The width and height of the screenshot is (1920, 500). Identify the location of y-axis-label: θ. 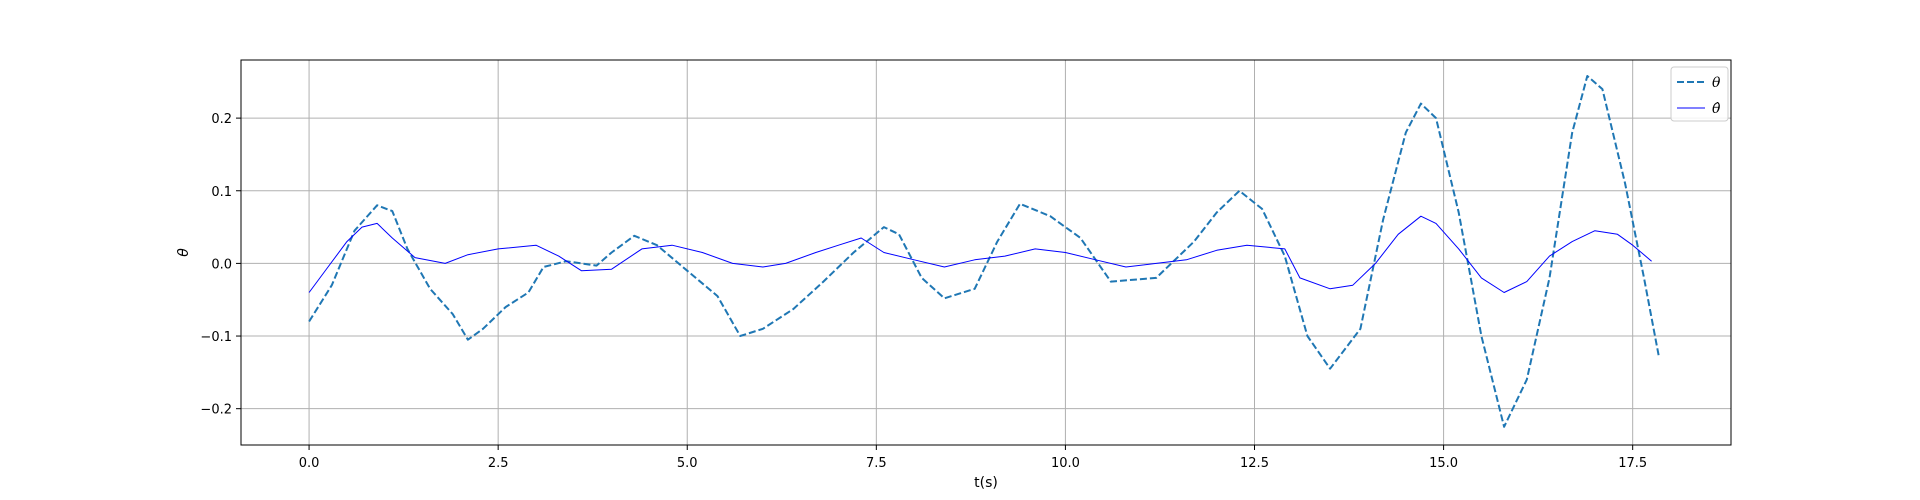
(184, 252).